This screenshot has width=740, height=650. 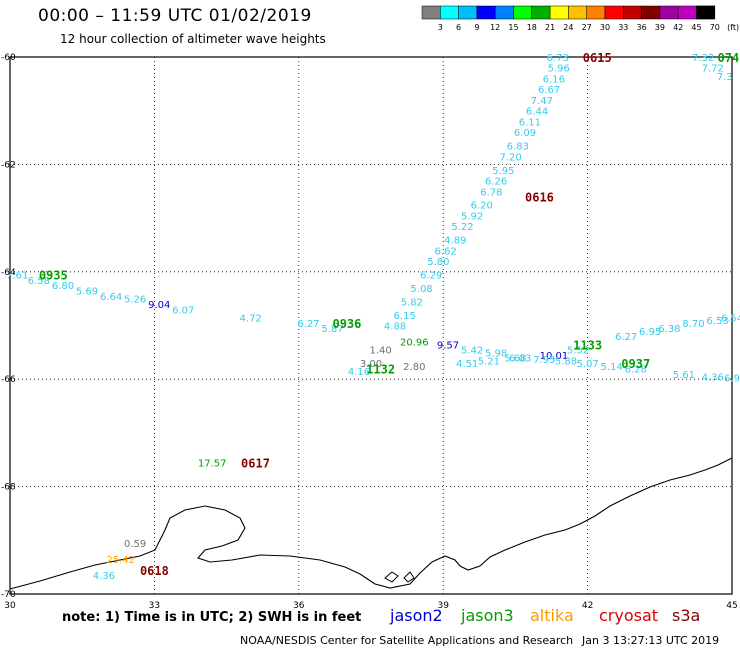 I want to click on swh-value: 5.68, so click(x=515, y=359).